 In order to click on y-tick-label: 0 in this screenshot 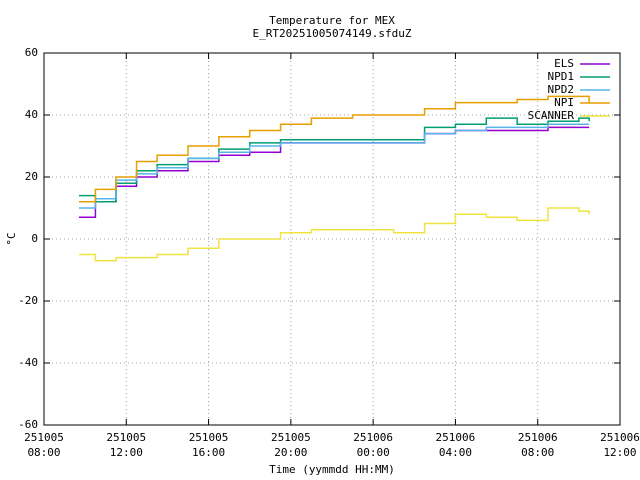, I will do `click(34, 238)`.